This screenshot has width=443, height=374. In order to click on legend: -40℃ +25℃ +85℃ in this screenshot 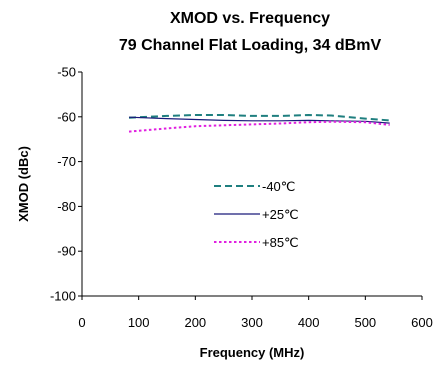, I will do `click(256, 214)`.